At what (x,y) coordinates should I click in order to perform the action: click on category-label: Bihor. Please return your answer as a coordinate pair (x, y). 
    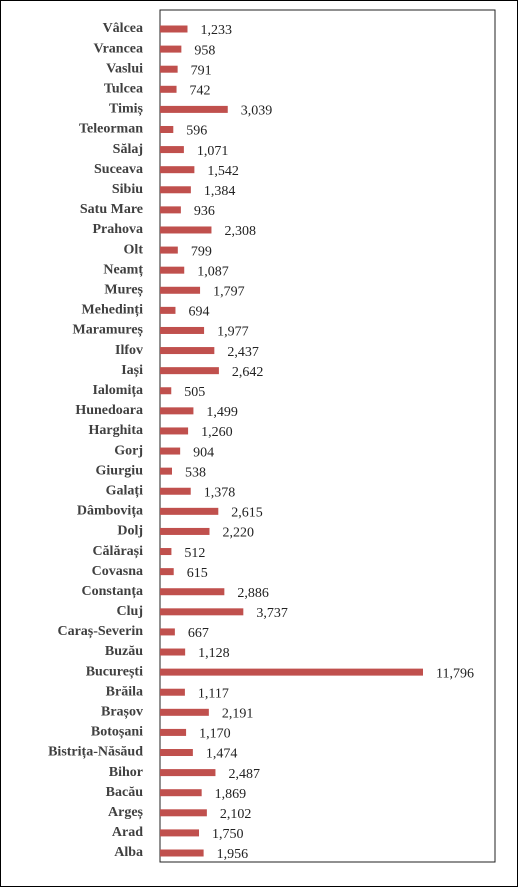
    Looking at the image, I should click on (126, 772).